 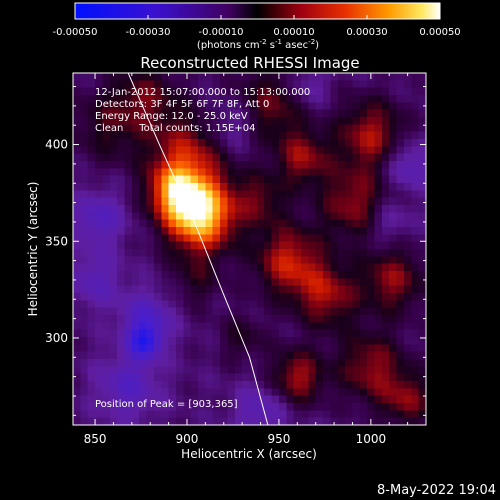 What do you see at coordinates (175, 128) in the screenshot?
I see `annotation-clean-counts: Clean Total counts: 1.15E+04` at bounding box center [175, 128].